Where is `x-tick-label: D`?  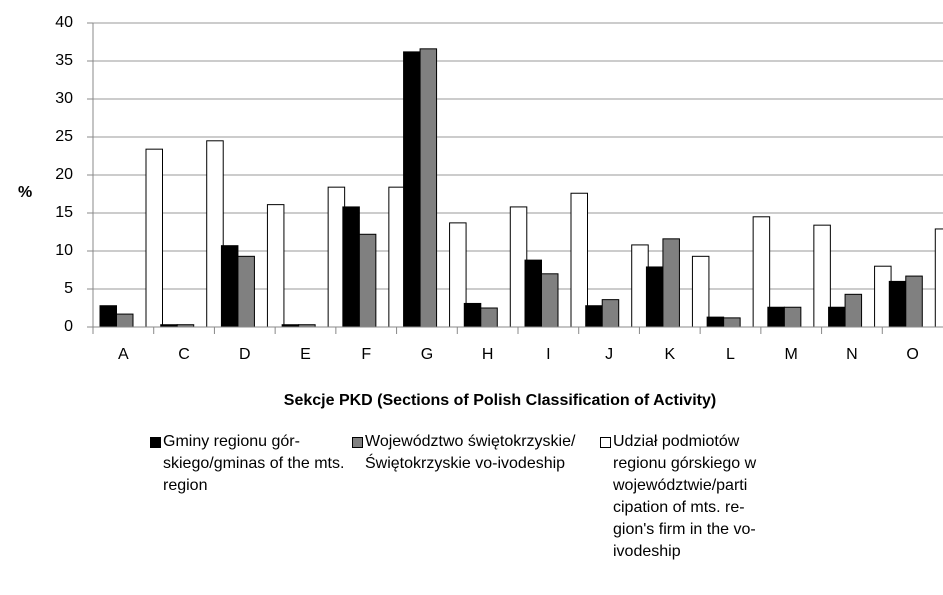
x-tick-label: D is located at coordinates (245, 354).